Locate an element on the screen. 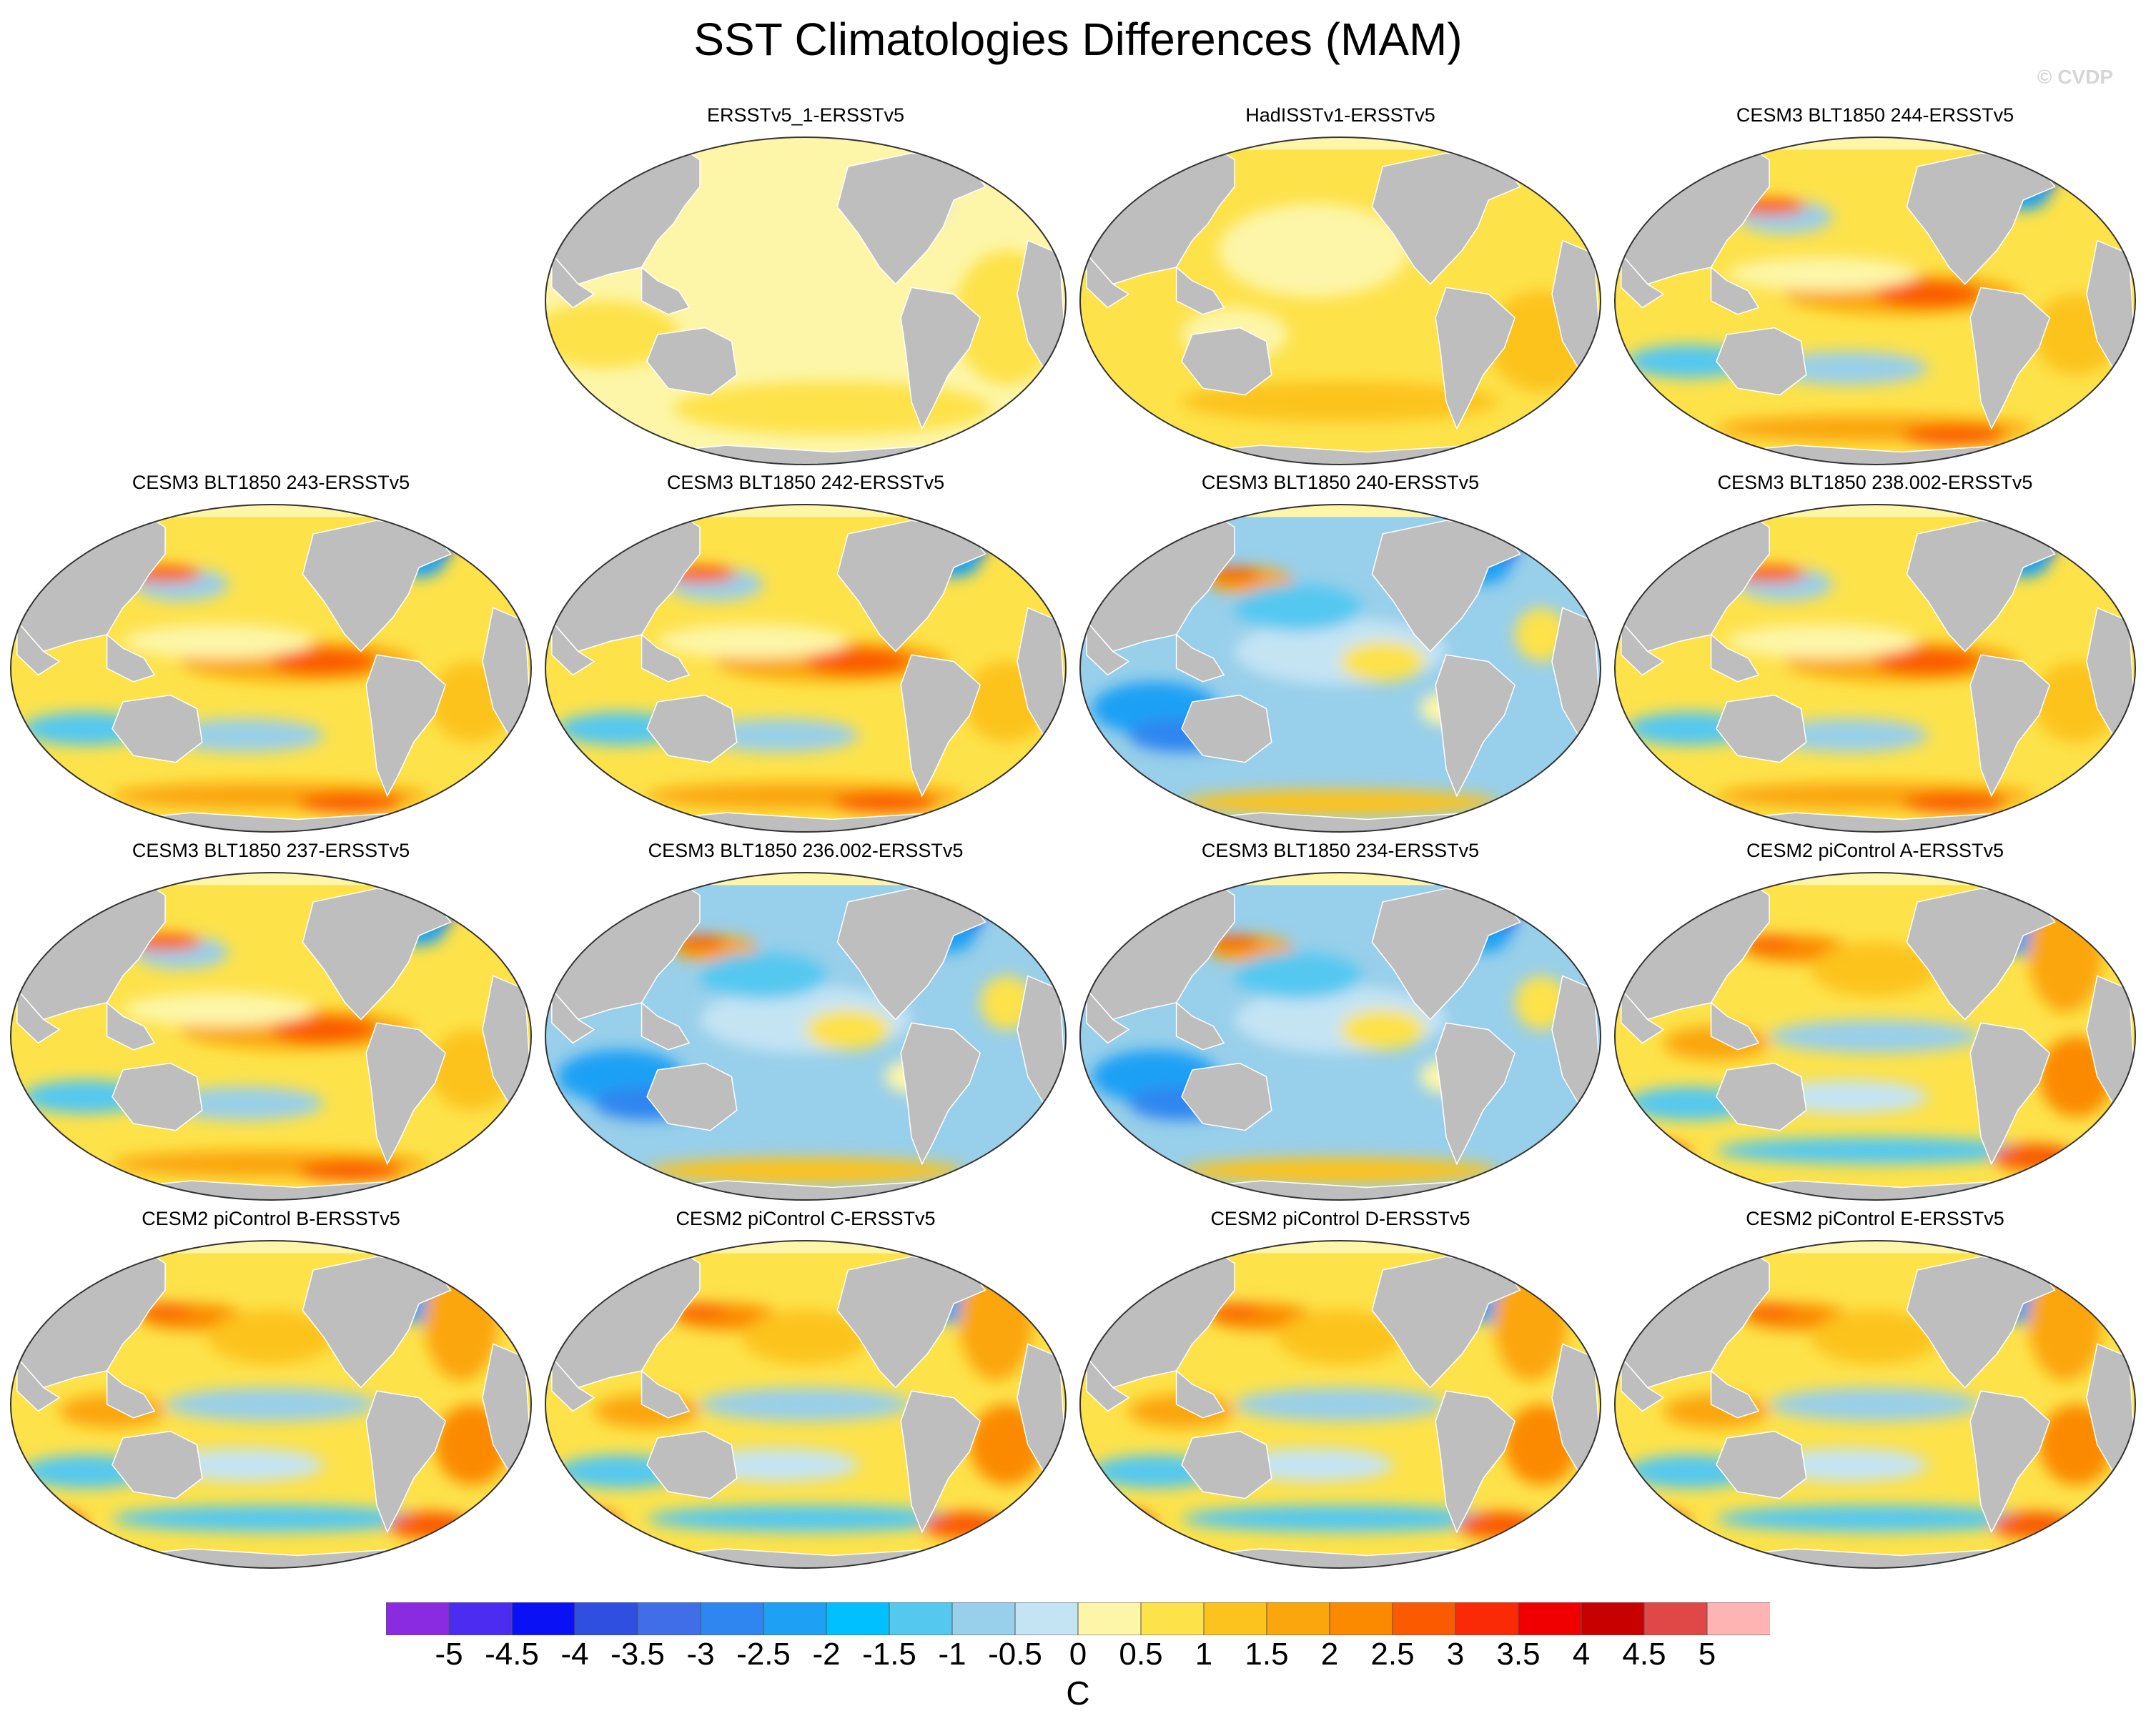 This screenshot has width=2156, height=1731. panel-title: CESM3 BLT1850 244-ERSSTv5 is located at coordinates (1875, 115).